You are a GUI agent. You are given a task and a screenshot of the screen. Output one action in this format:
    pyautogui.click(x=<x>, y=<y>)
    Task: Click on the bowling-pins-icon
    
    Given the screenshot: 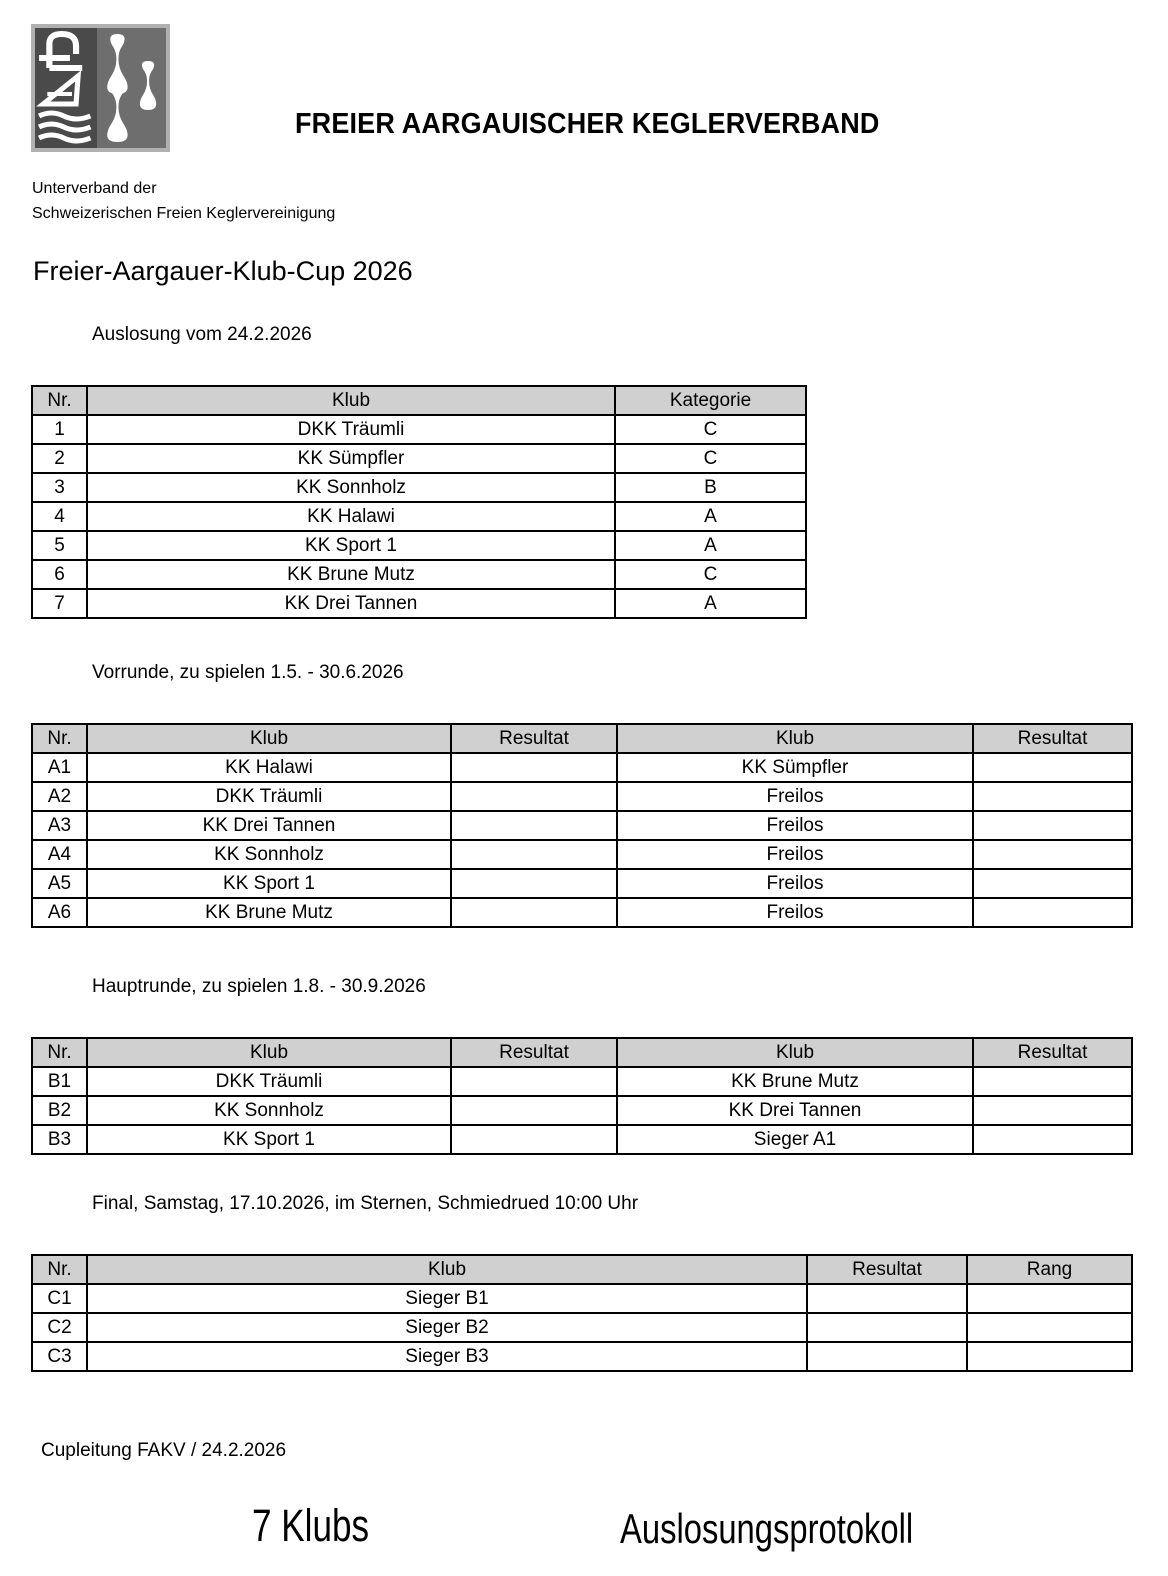 What is the action you would take?
    pyautogui.click(x=131, y=88)
    